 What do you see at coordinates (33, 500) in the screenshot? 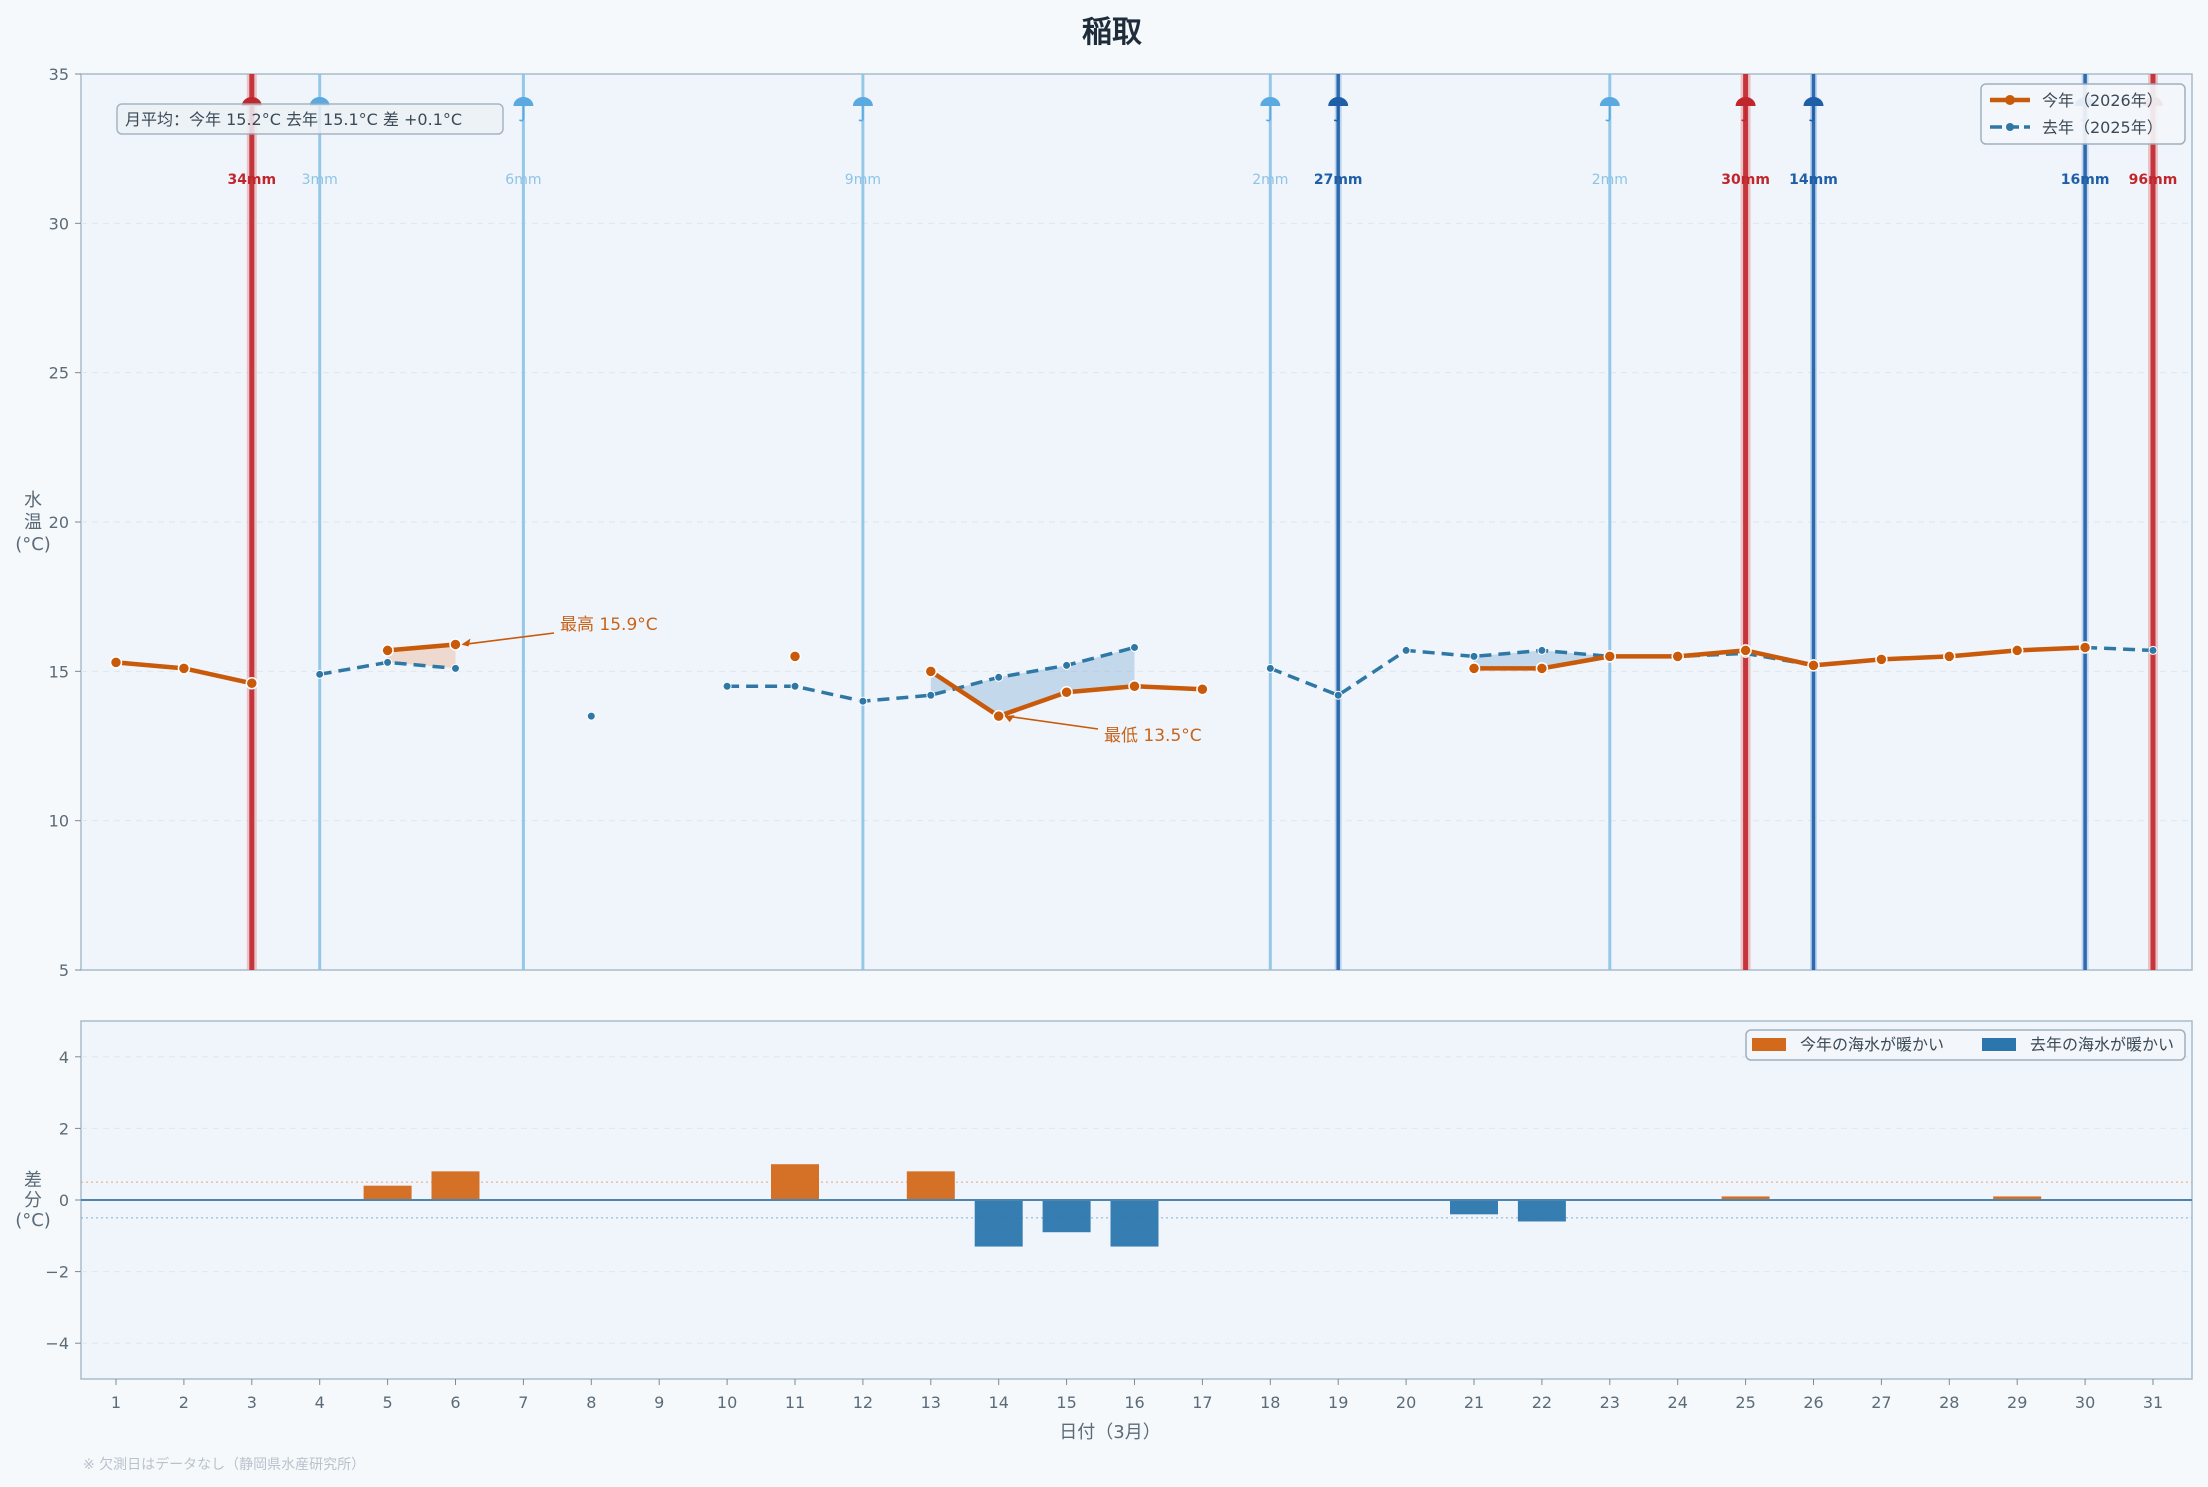
I see `top-ylabel: 水` at bounding box center [33, 500].